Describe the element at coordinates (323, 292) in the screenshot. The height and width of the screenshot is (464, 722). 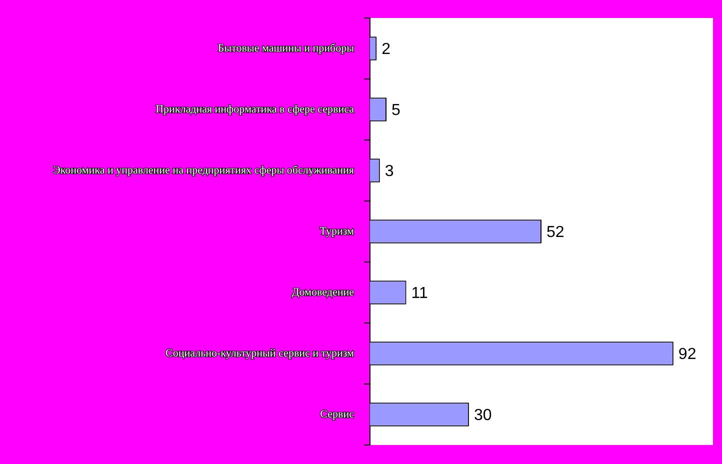
I see `y-tick-label: Домоведение` at that location.